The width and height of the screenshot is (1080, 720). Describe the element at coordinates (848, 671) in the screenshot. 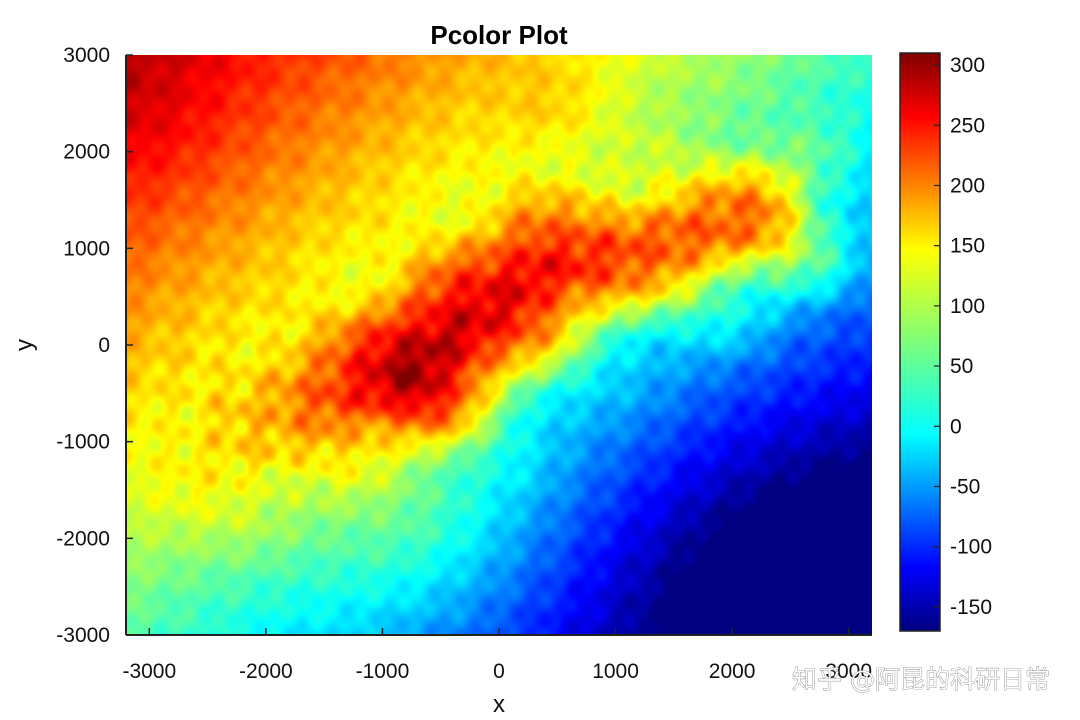

I see `x-tick-label: 3000` at that location.